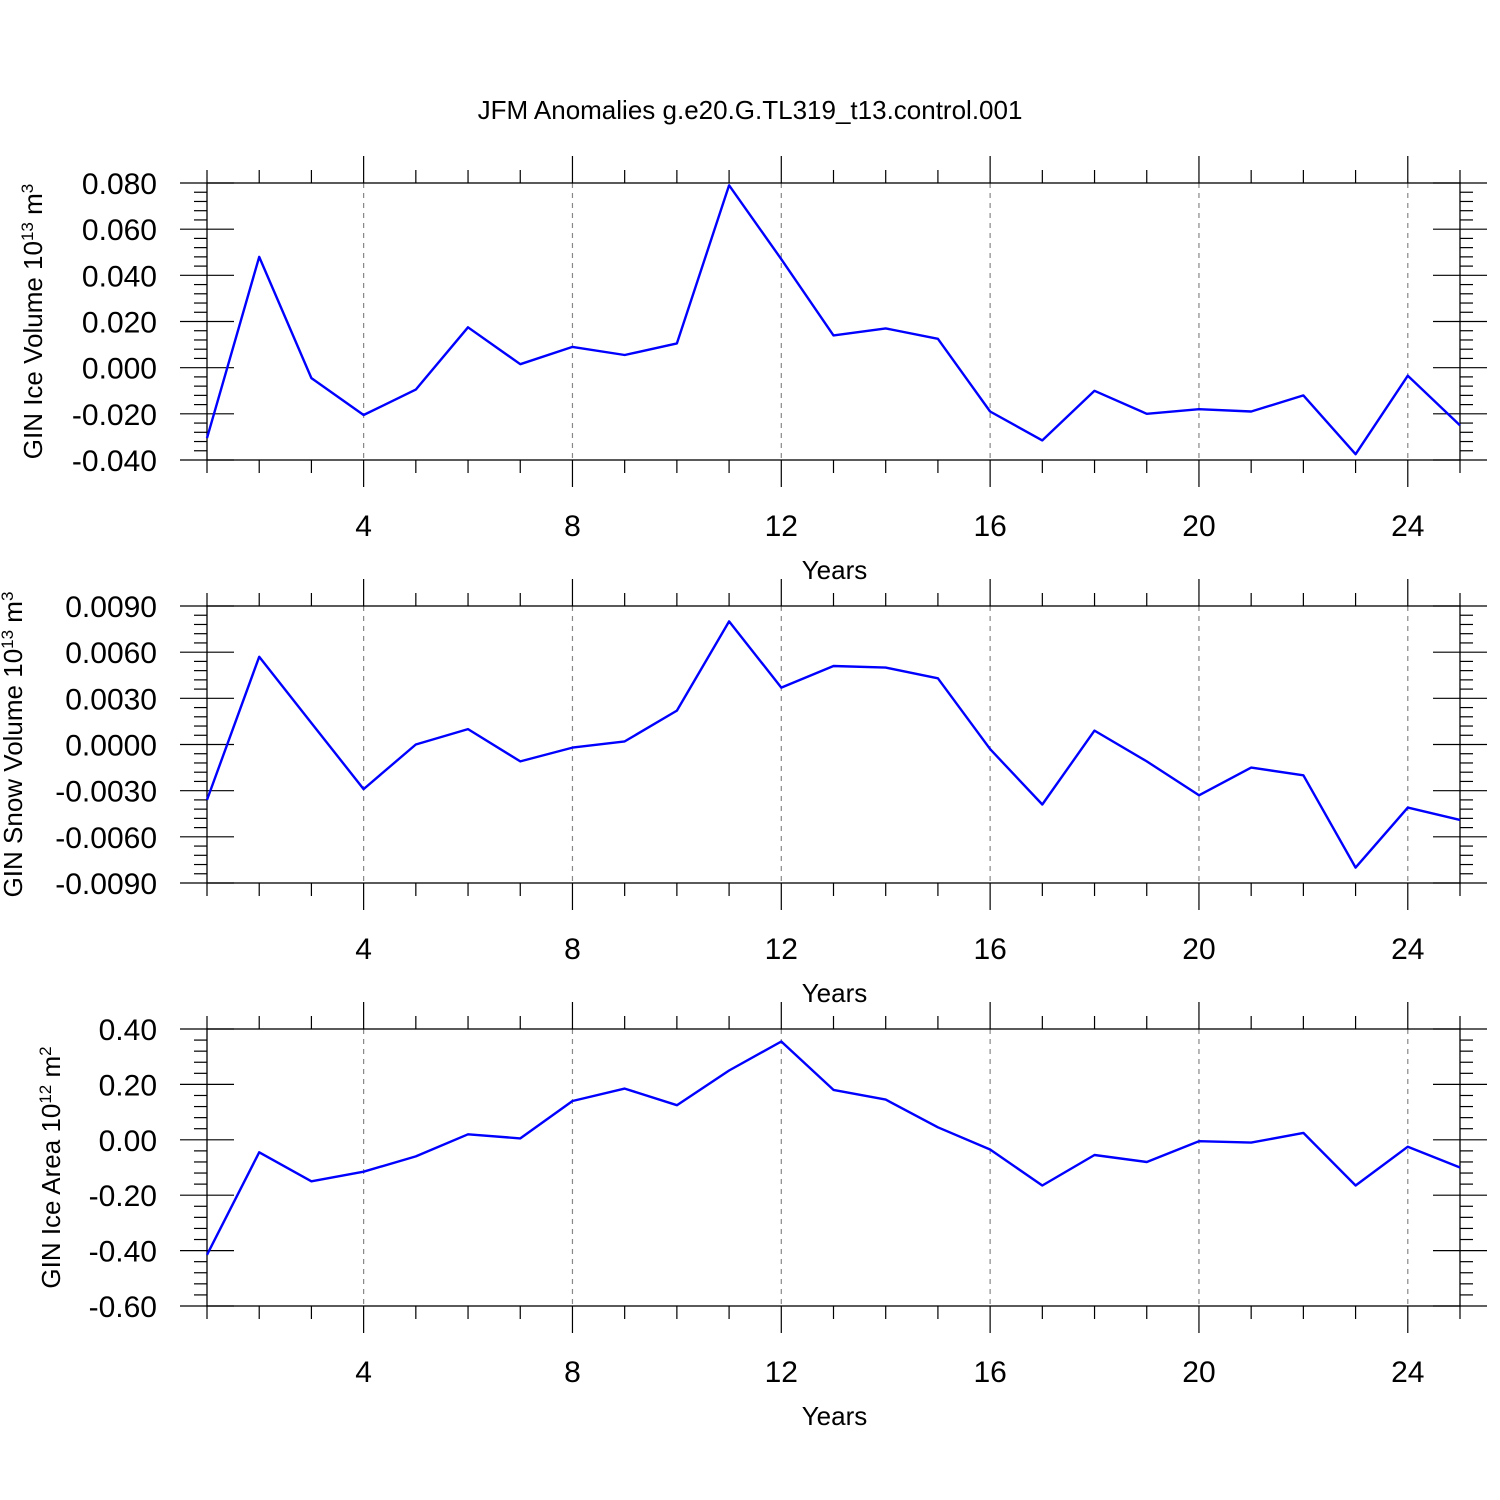 Image resolution: width=1500 pixels, height=1500 pixels. What do you see at coordinates (989, 526) in the screenshot?
I see `ice-volume-x-tick-label: 16` at bounding box center [989, 526].